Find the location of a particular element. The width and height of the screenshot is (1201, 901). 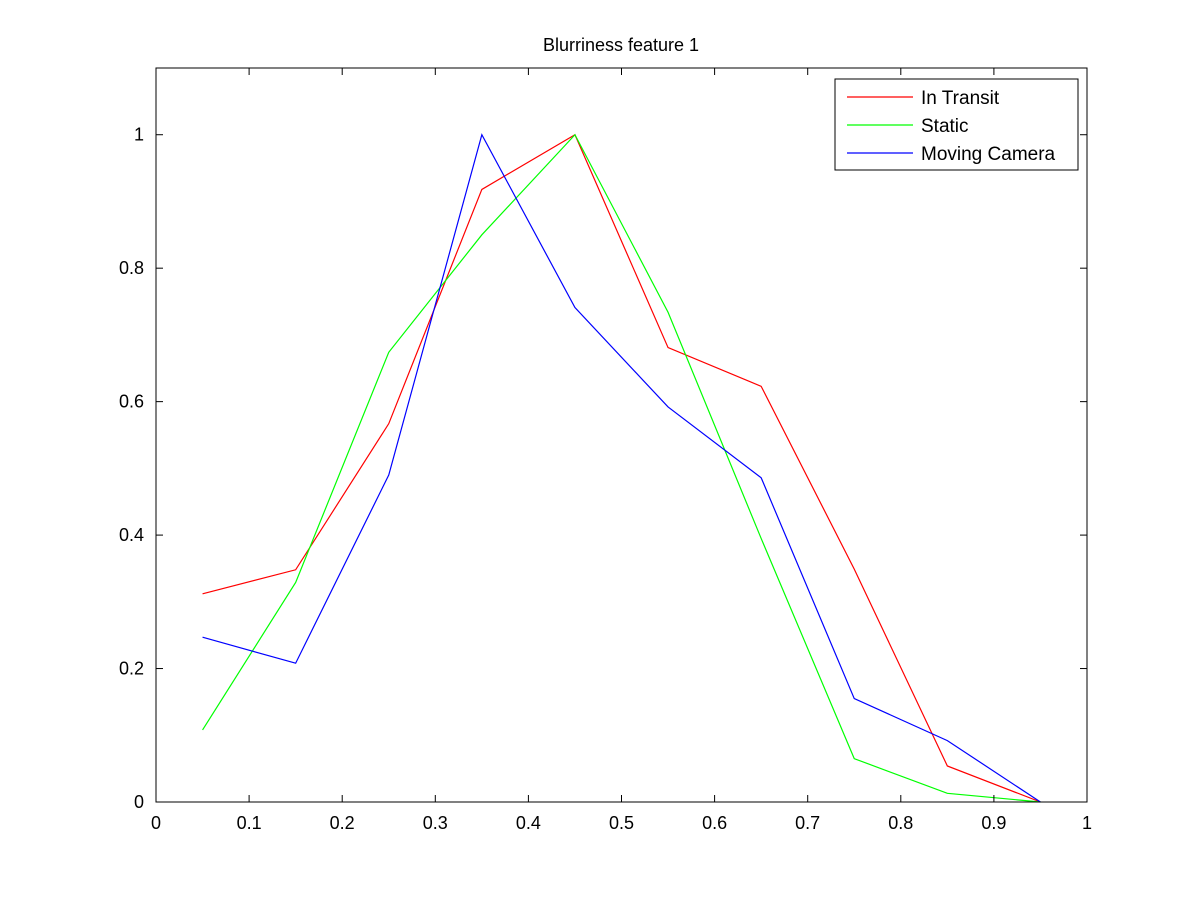

legend: In Transit Static Moving Camera is located at coordinates (956, 124).